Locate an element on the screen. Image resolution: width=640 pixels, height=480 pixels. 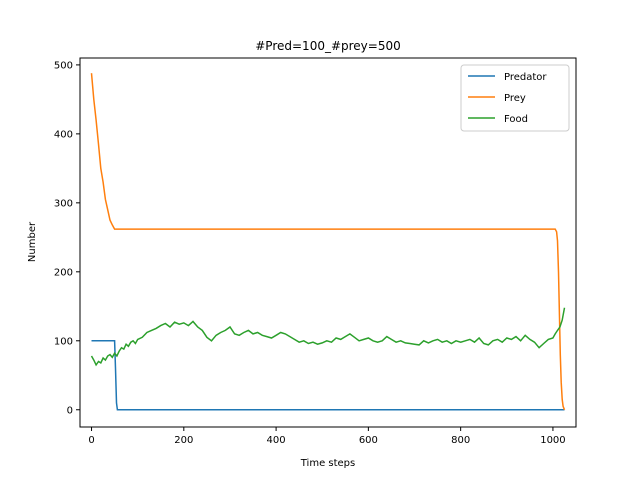
y-tick-label: 400 is located at coordinates (63, 134).